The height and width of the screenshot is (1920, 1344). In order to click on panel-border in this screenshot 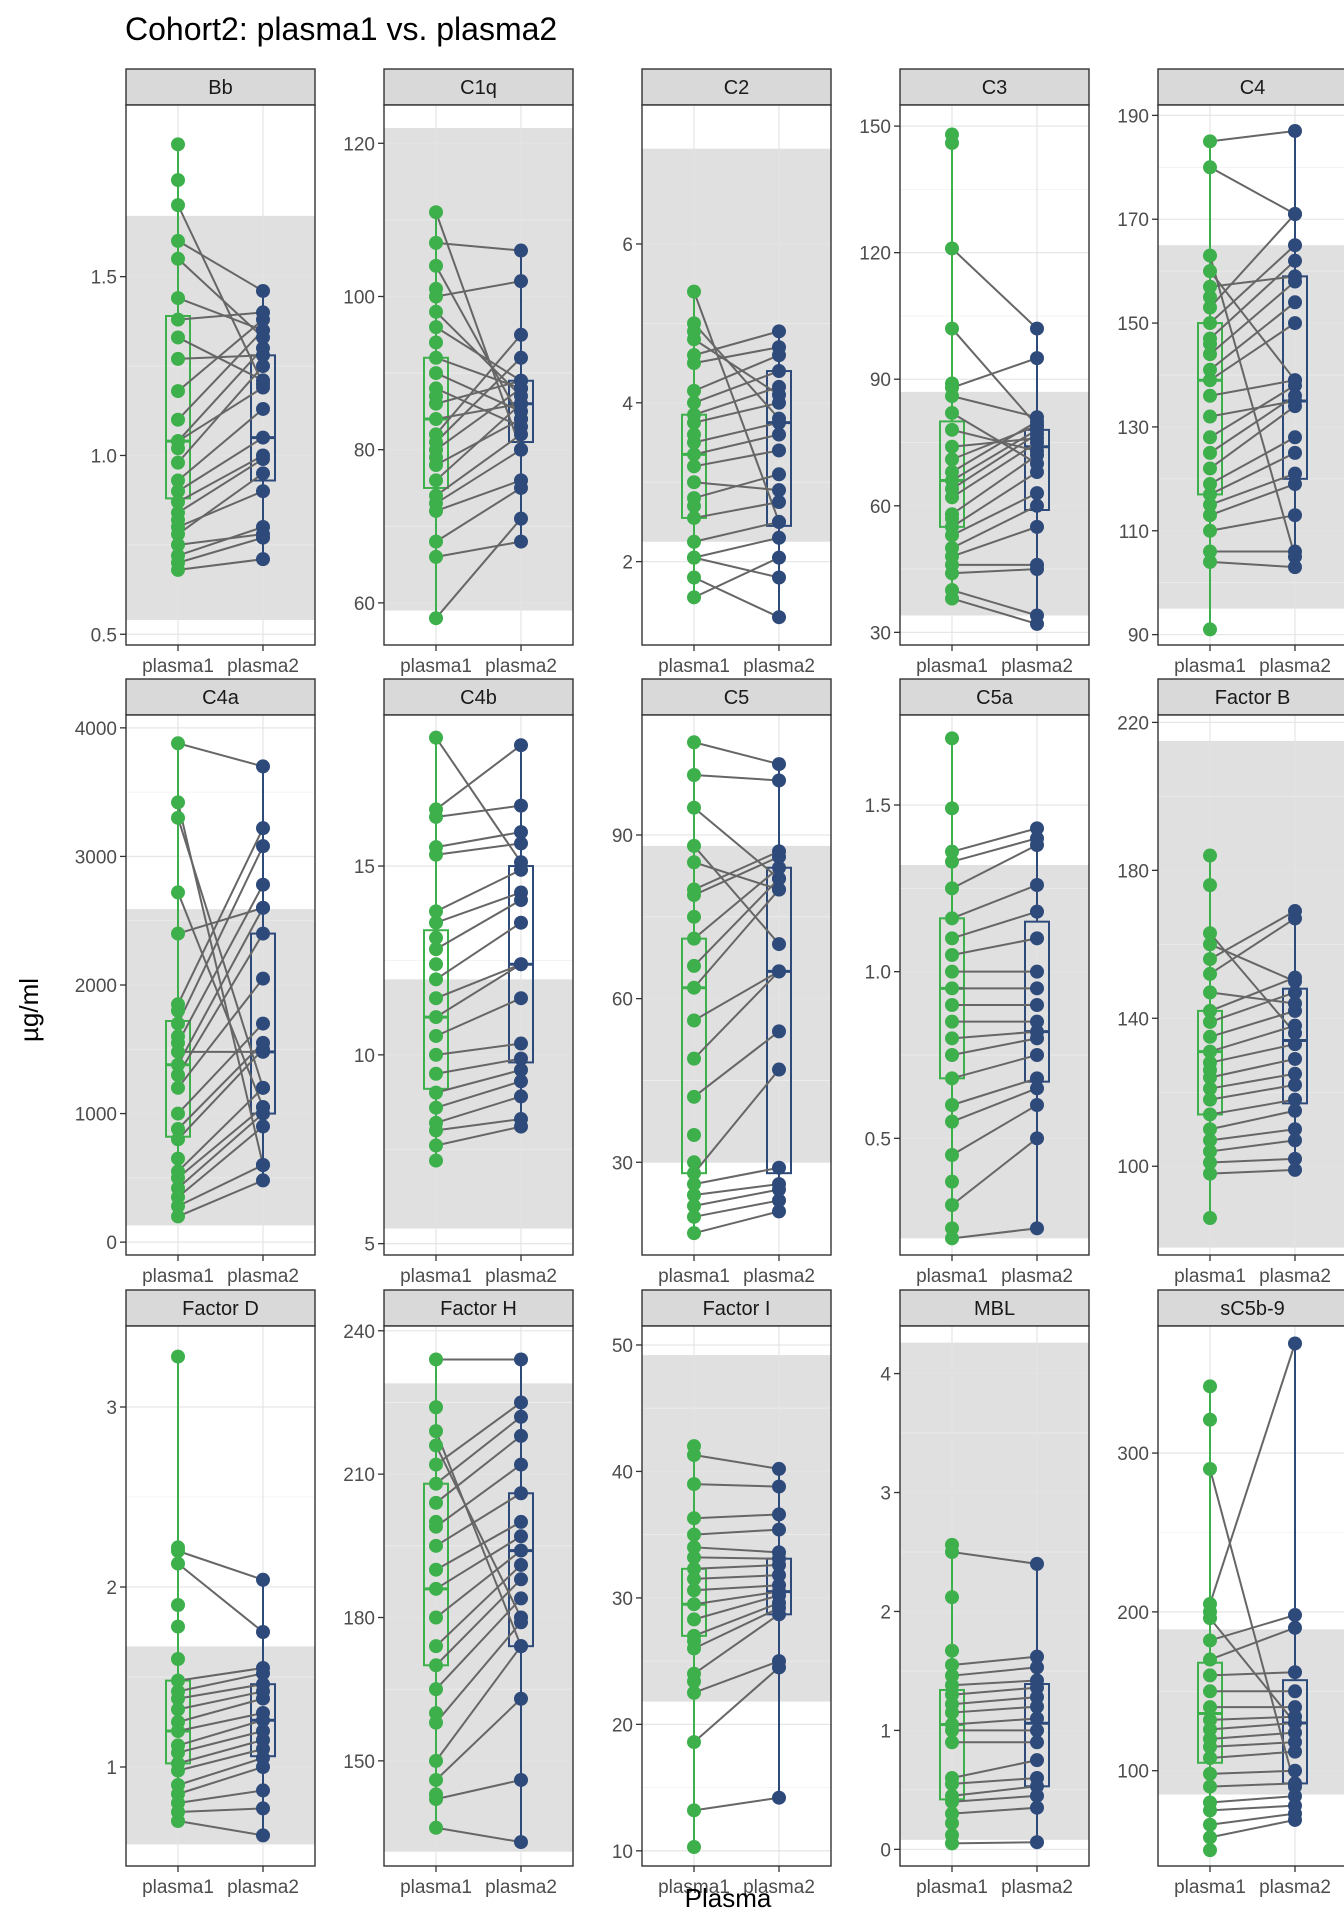, I will do `click(994, 1596)`.